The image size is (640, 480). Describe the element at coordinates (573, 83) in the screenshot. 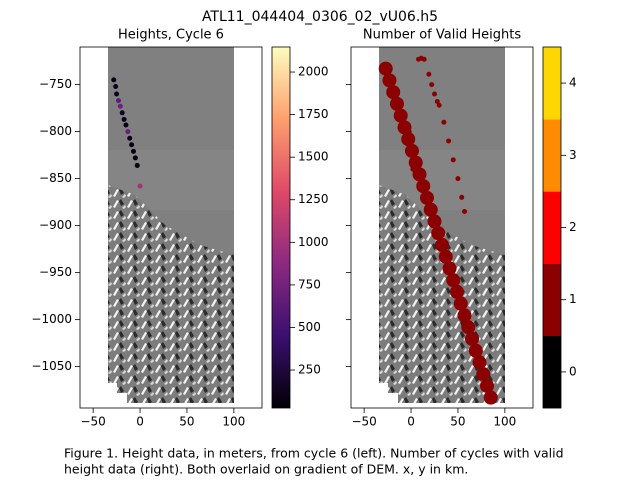

I see `colorbar-tick-label: 4` at that location.